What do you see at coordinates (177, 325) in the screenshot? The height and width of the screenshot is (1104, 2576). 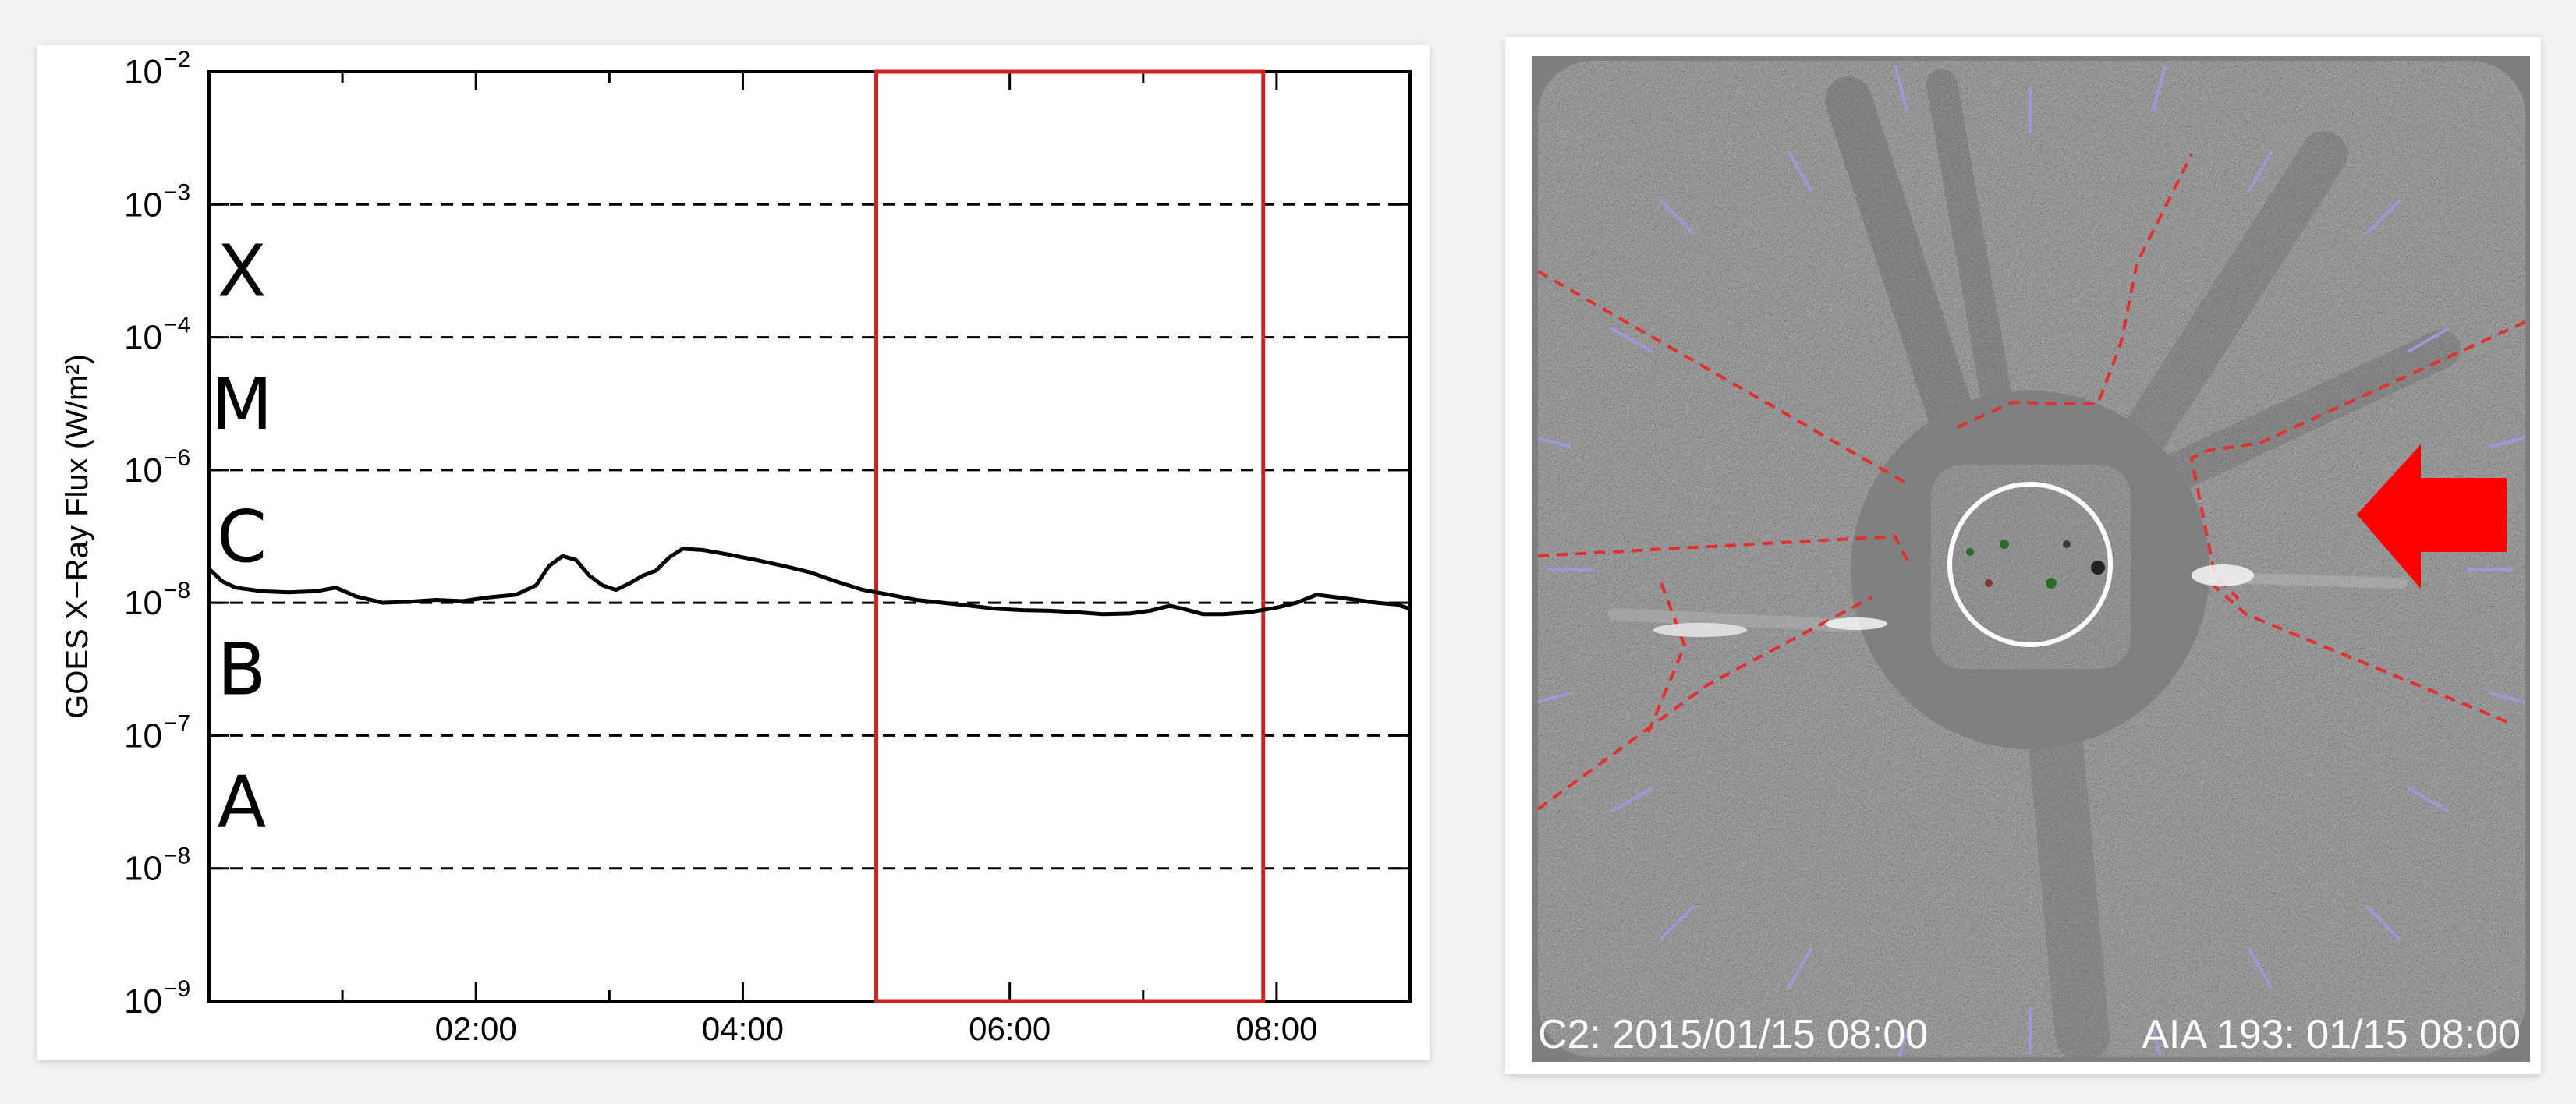 I see `y-tick-exponent: −4` at bounding box center [177, 325].